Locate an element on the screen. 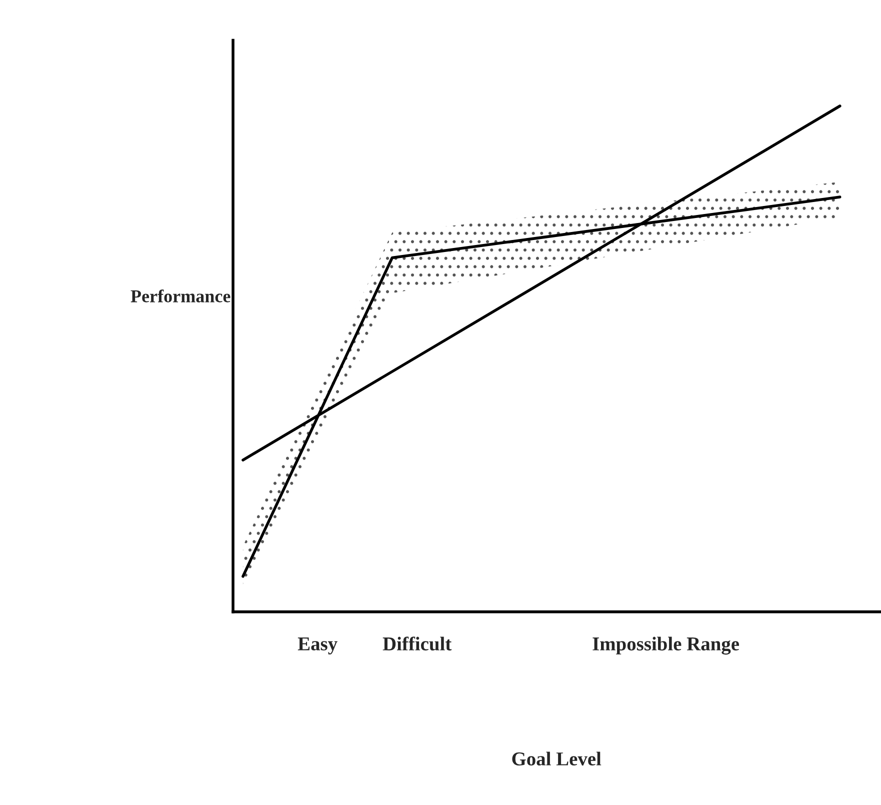  x-axis-title: Goal Level is located at coordinates (557, 759).